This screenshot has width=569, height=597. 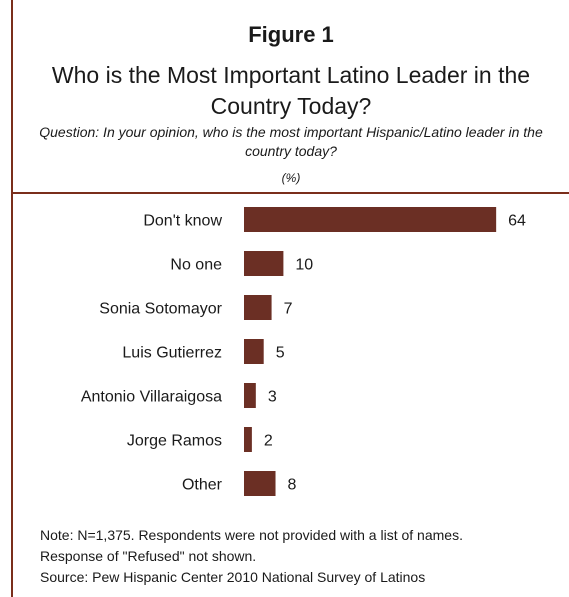 What do you see at coordinates (160, 309) in the screenshot?
I see `category-label-sonia-sotomayor: Sonia Sotomayor` at bounding box center [160, 309].